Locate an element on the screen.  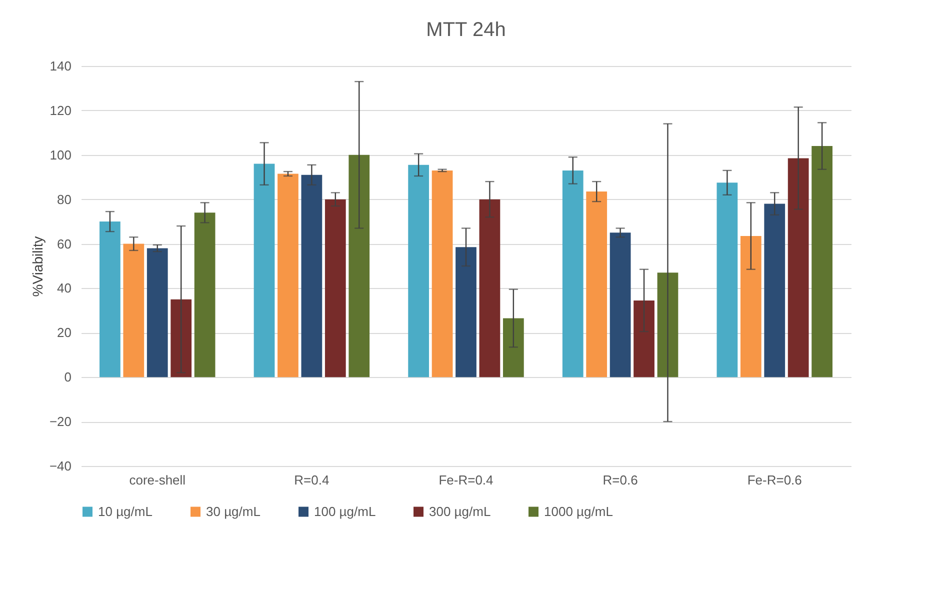
legend-label: 10 µg/mL is located at coordinates (125, 511).